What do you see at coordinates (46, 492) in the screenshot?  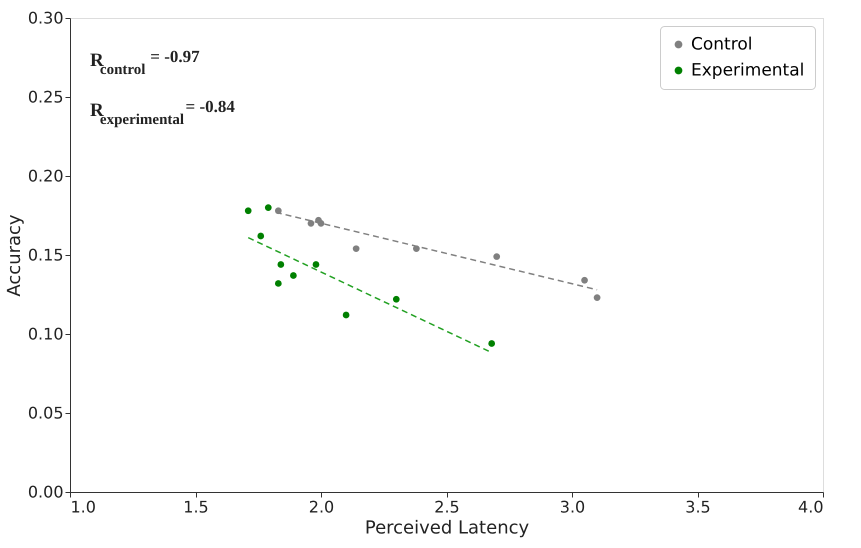 I see `y-tick-label: 0.00` at bounding box center [46, 492].